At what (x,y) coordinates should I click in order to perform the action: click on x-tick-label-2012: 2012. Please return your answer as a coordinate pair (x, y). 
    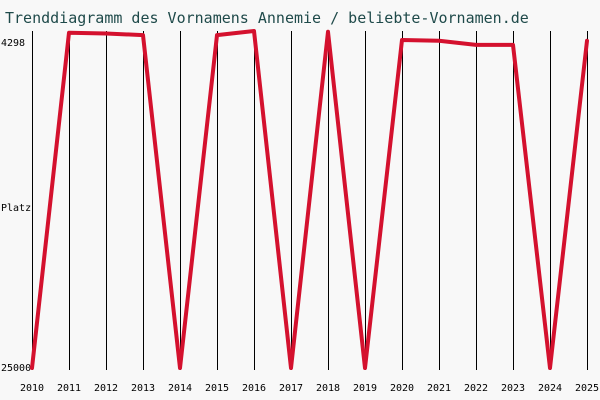
    Looking at the image, I should click on (106, 388).